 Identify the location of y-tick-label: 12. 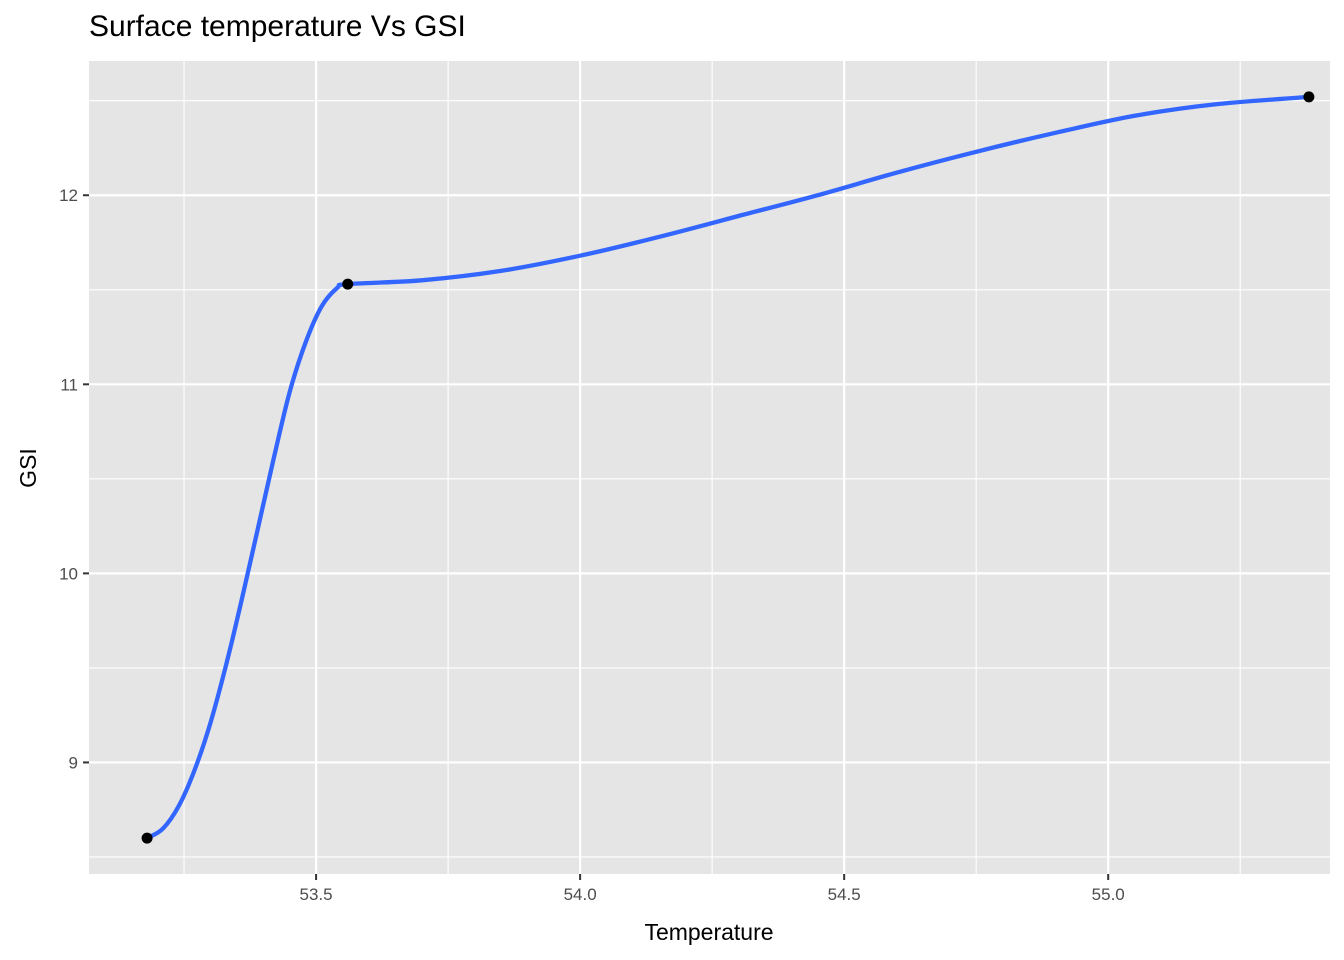
(68, 195).